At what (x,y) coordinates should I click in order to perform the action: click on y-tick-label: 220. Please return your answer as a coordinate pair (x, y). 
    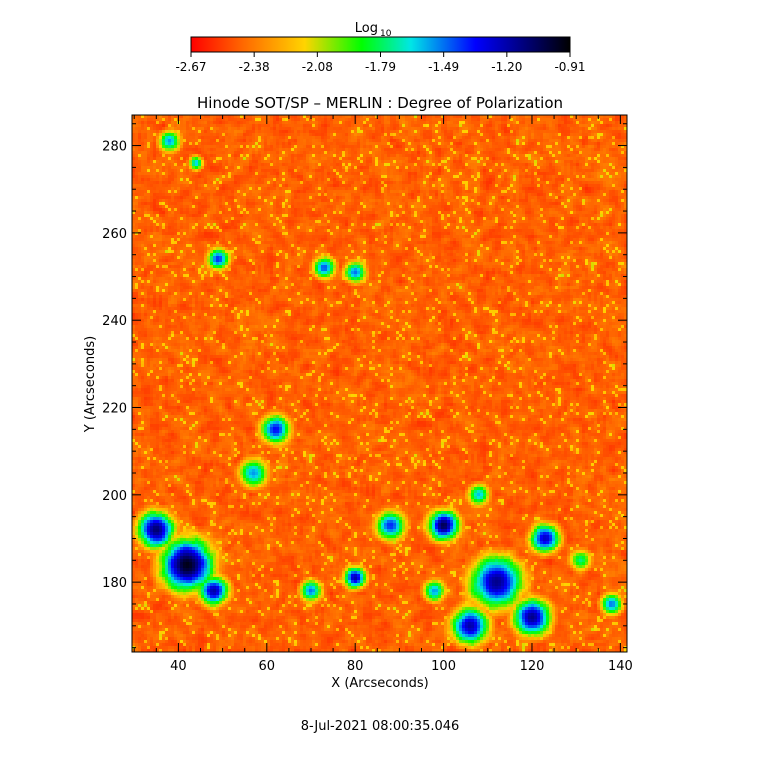
    Looking at the image, I should click on (114, 409).